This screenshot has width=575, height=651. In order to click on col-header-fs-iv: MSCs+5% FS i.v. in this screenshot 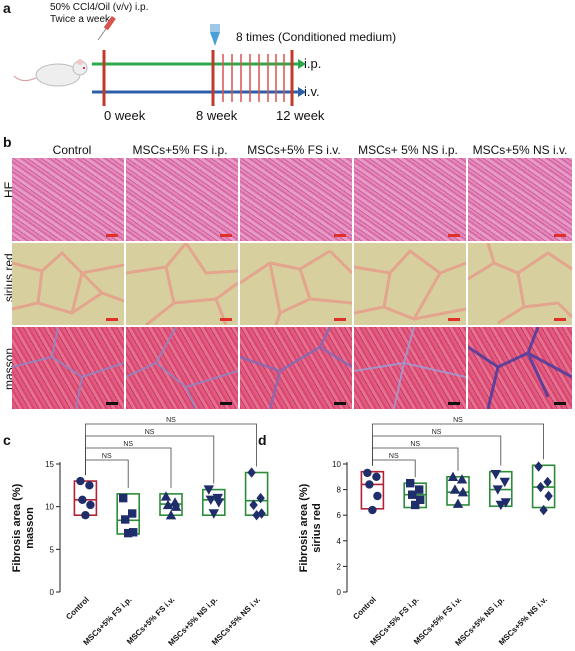, I will do `click(294, 150)`.